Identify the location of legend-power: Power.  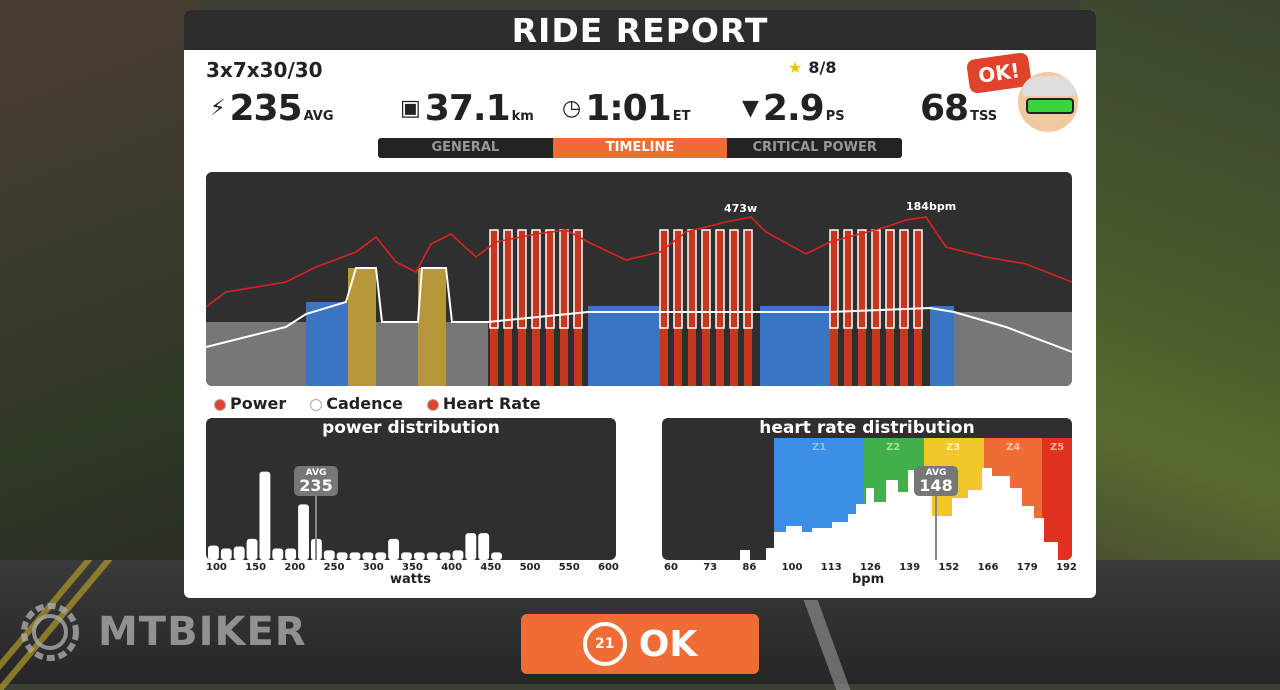
(250, 403).